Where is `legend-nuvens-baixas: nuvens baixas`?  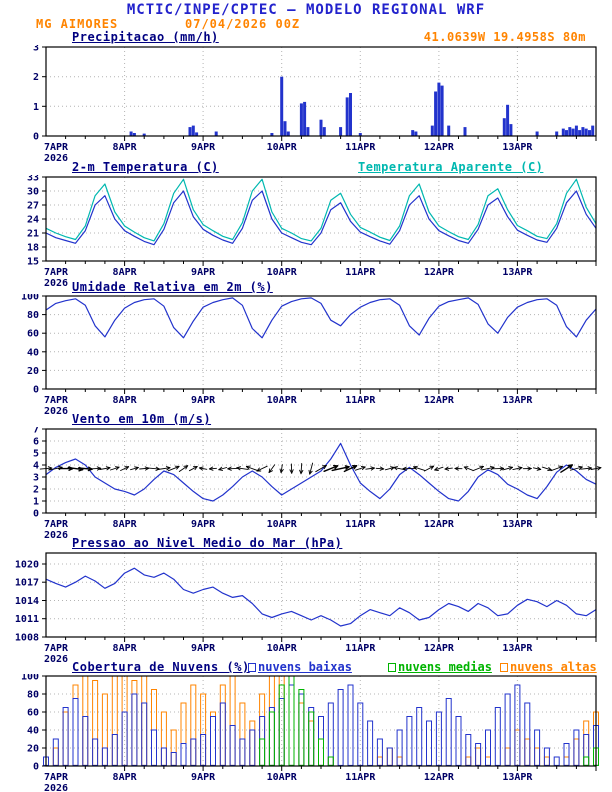 legend-nuvens-baixas: nuvens baixas is located at coordinates (300, 667).